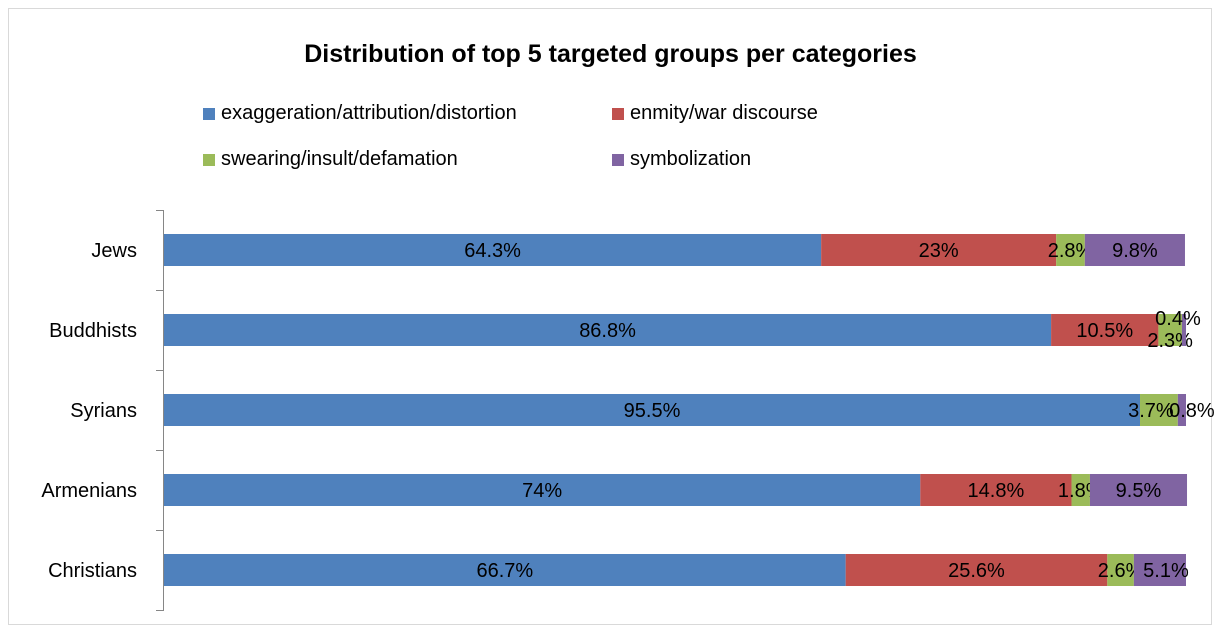 Image resolution: width=1221 pixels, height=633 pixels. I want to click on legend-label: enmity/war discourse, so click(724, 113).